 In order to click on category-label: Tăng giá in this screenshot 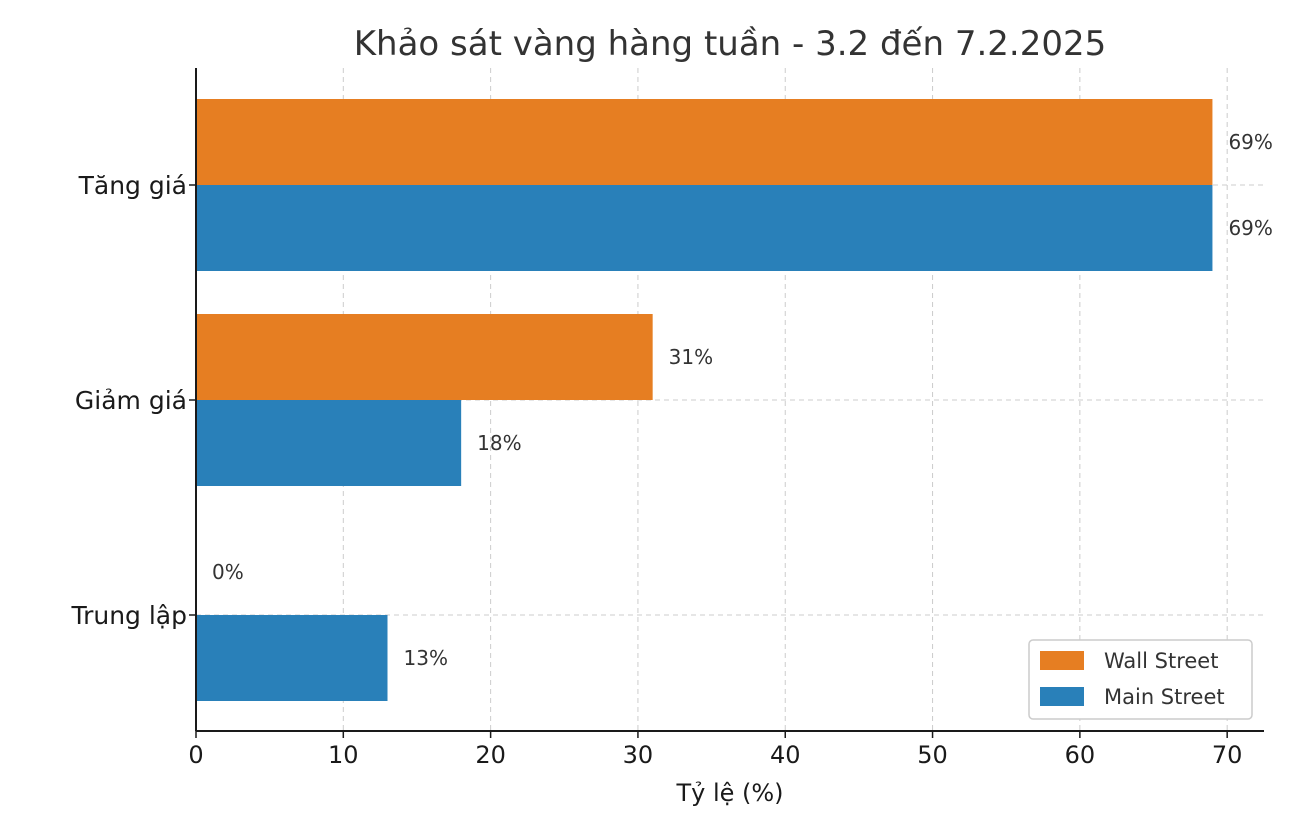, I will do `click(132, 185)`.